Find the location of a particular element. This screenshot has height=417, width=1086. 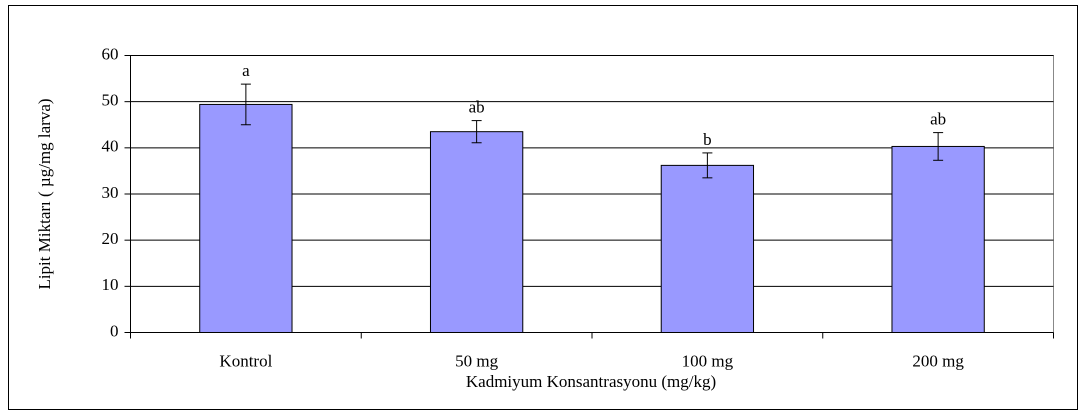

y-tick-label: 0 is located at coordinates (114, 330).